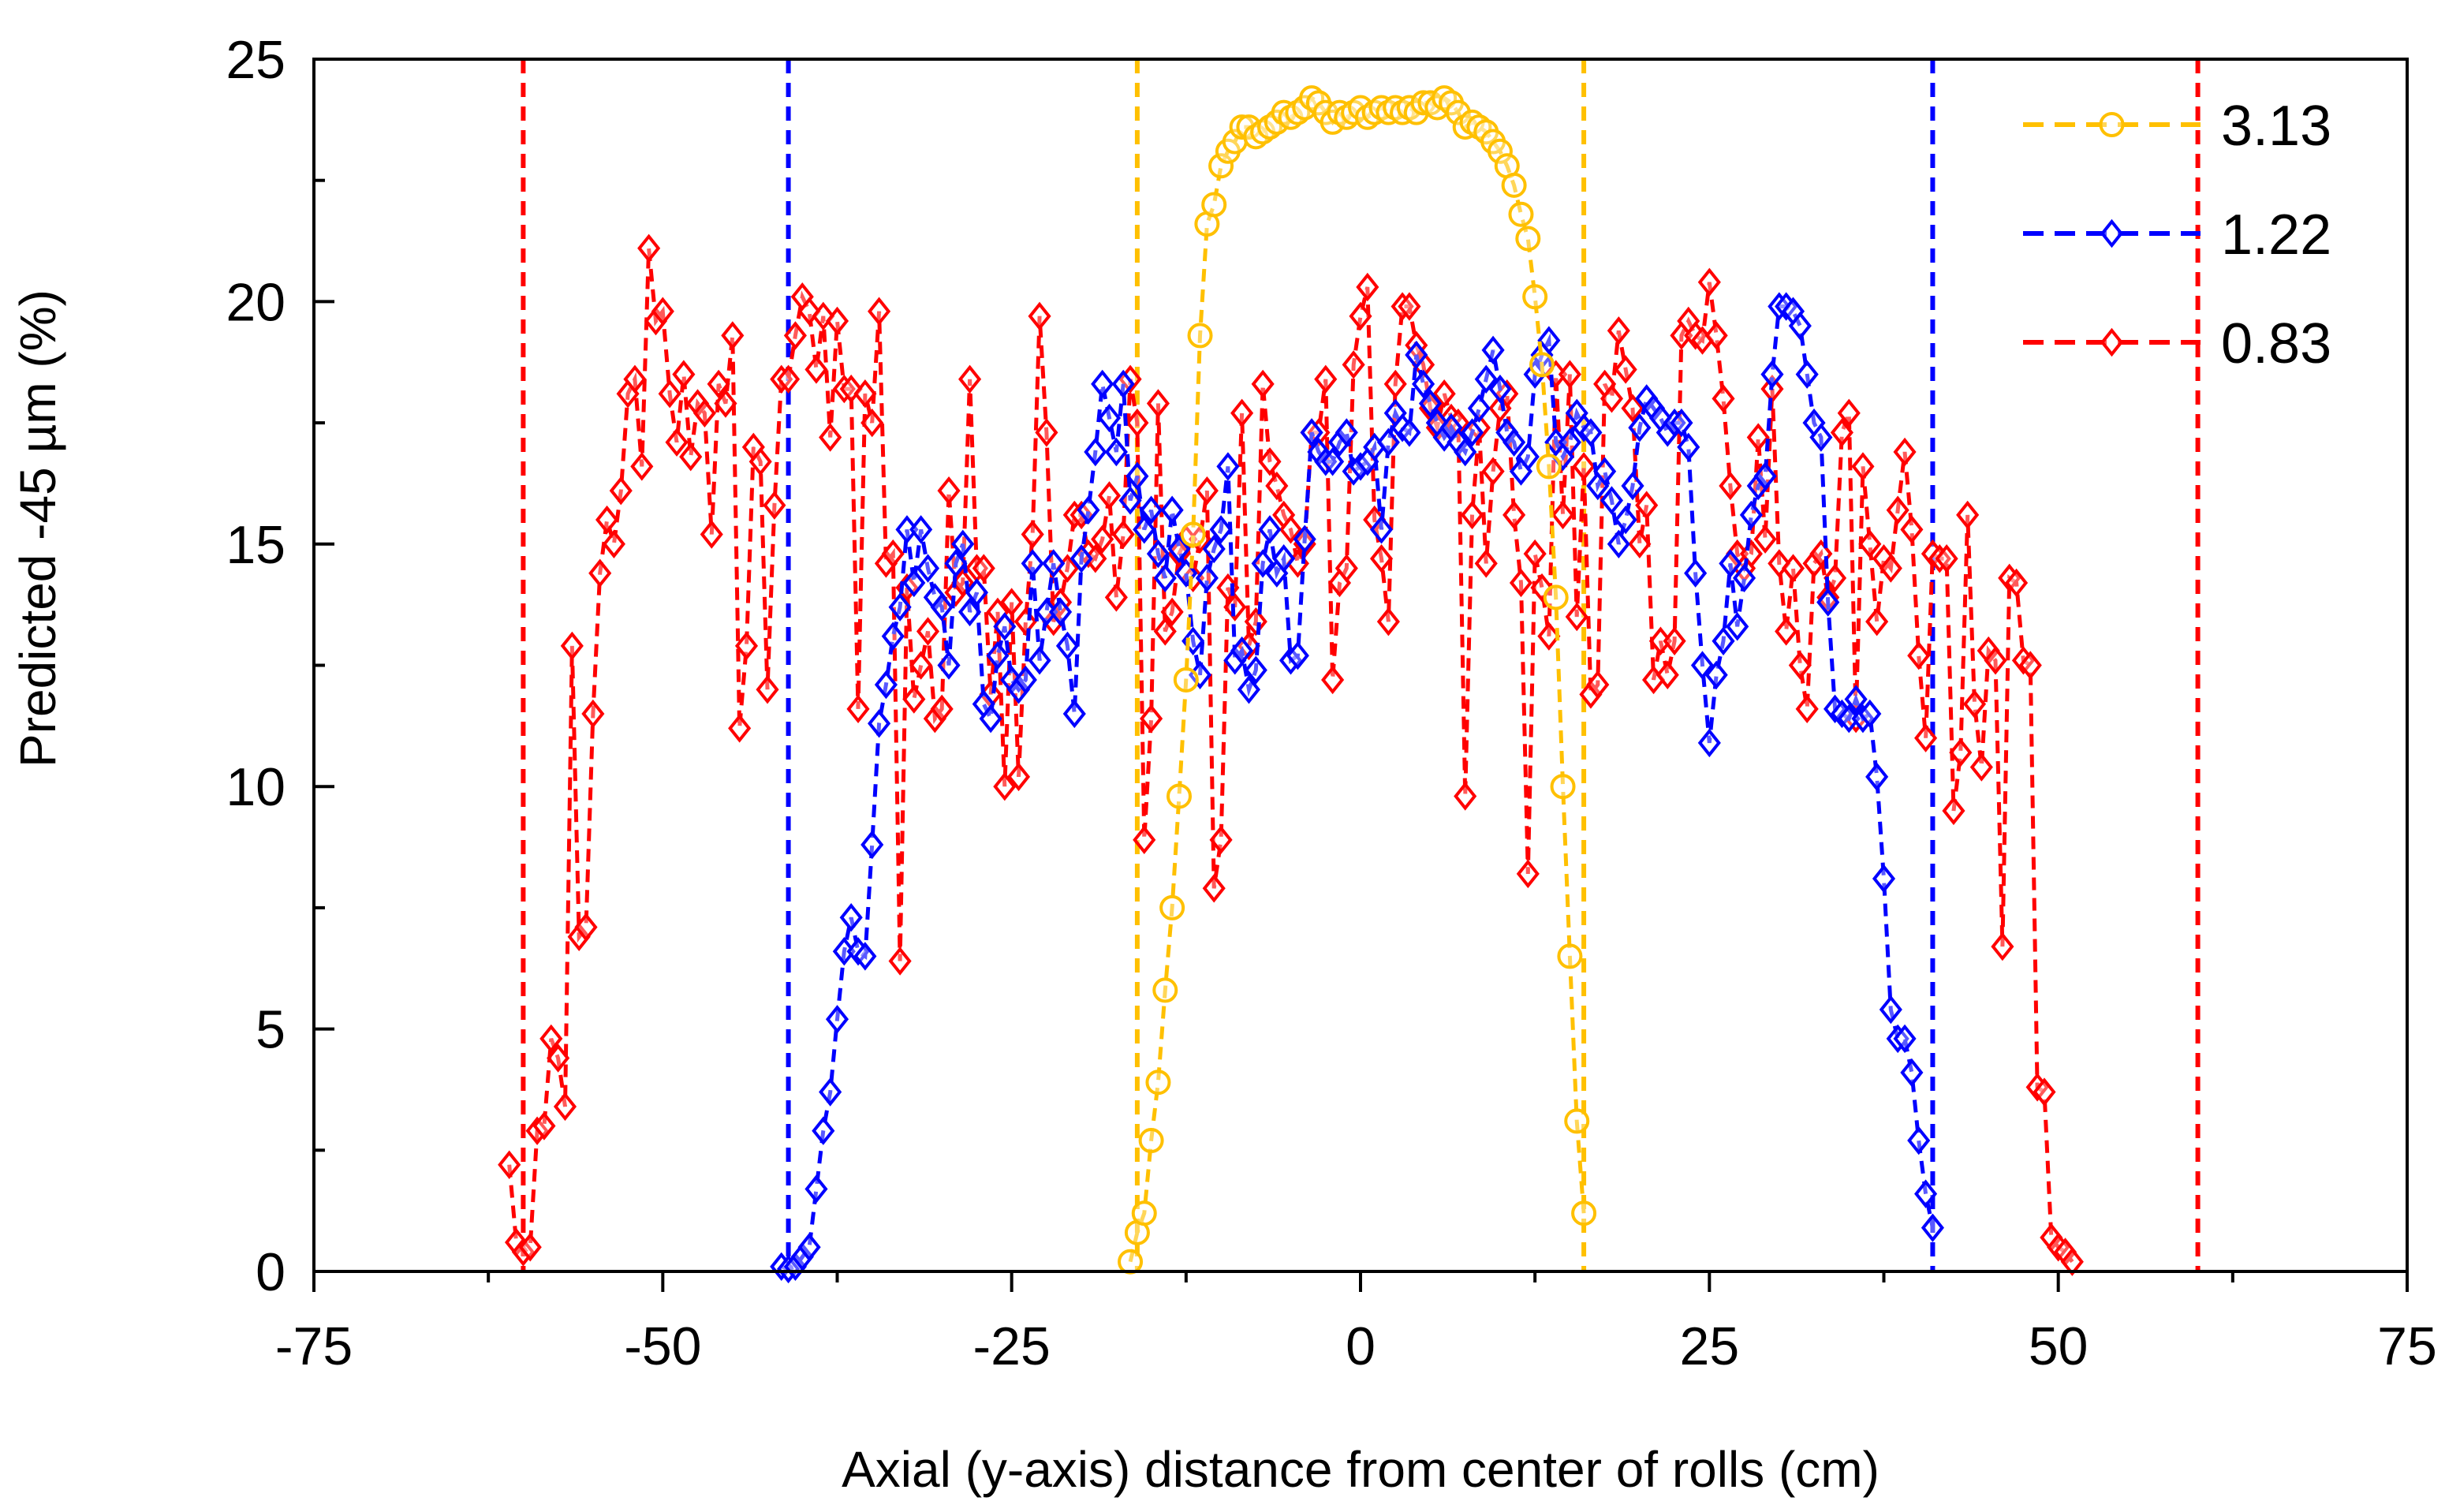  What do you see at coordinates (662, 1346) in the screenshot?
I see `x-tick-label: -50` at bounding box center [662, 1346].